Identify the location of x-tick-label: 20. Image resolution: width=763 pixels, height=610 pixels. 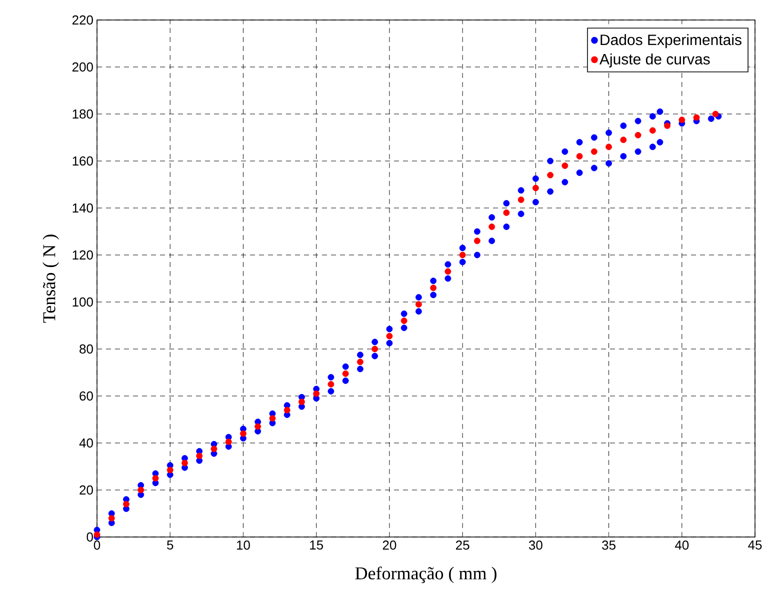
(389, 545).